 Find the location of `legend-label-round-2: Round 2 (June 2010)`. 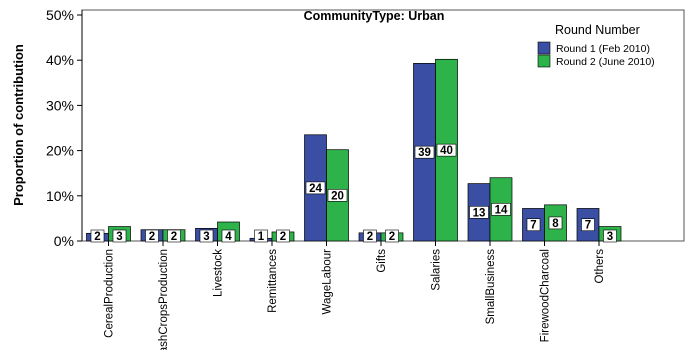

legend-label-round-2: Round 2 (June 2010) is located at coordinates (605, 62).